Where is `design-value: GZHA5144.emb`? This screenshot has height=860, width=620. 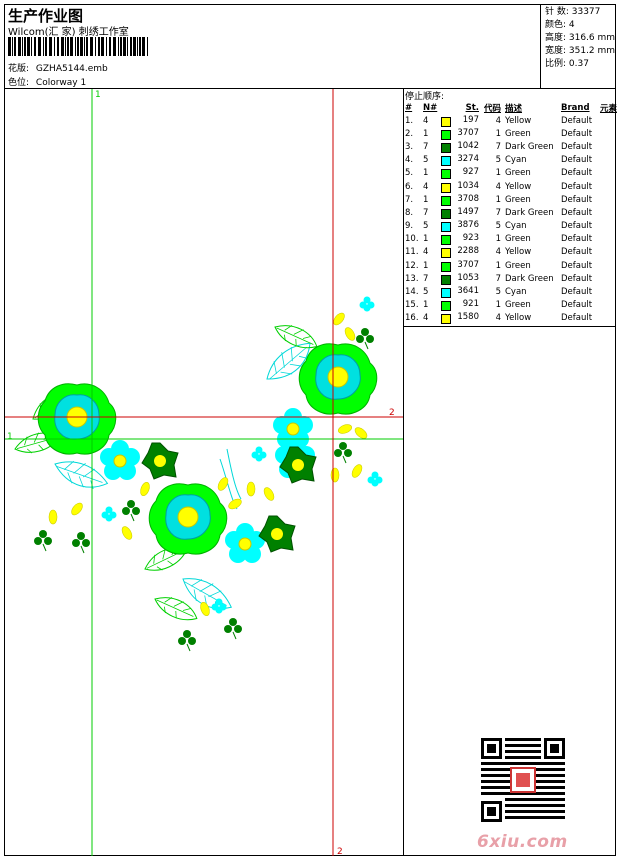 design-value: GZHA5144.emb is located at coordinates (71, 69).